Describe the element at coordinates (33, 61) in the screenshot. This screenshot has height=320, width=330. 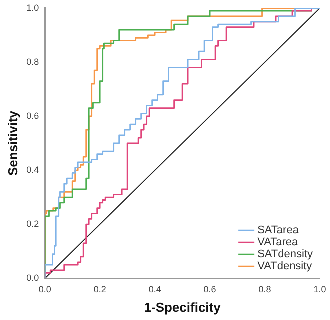
I see `y-tick-label: 0.8` at that location.